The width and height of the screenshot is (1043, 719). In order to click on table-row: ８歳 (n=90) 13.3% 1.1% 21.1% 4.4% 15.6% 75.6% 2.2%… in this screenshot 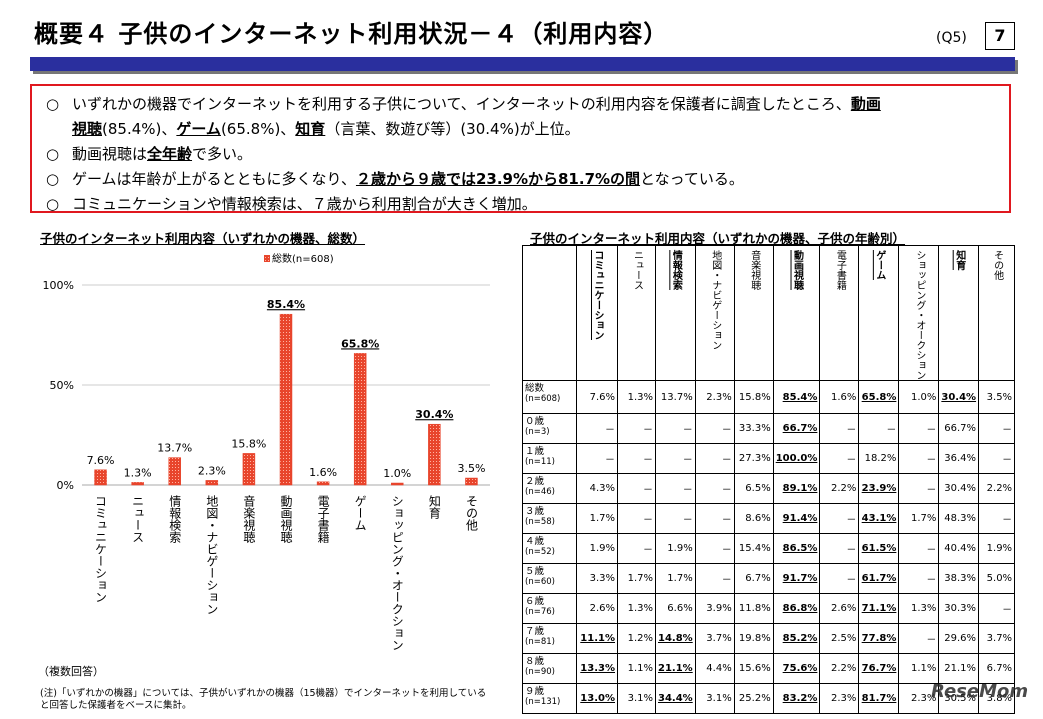, I will do `click(769, 668)`.